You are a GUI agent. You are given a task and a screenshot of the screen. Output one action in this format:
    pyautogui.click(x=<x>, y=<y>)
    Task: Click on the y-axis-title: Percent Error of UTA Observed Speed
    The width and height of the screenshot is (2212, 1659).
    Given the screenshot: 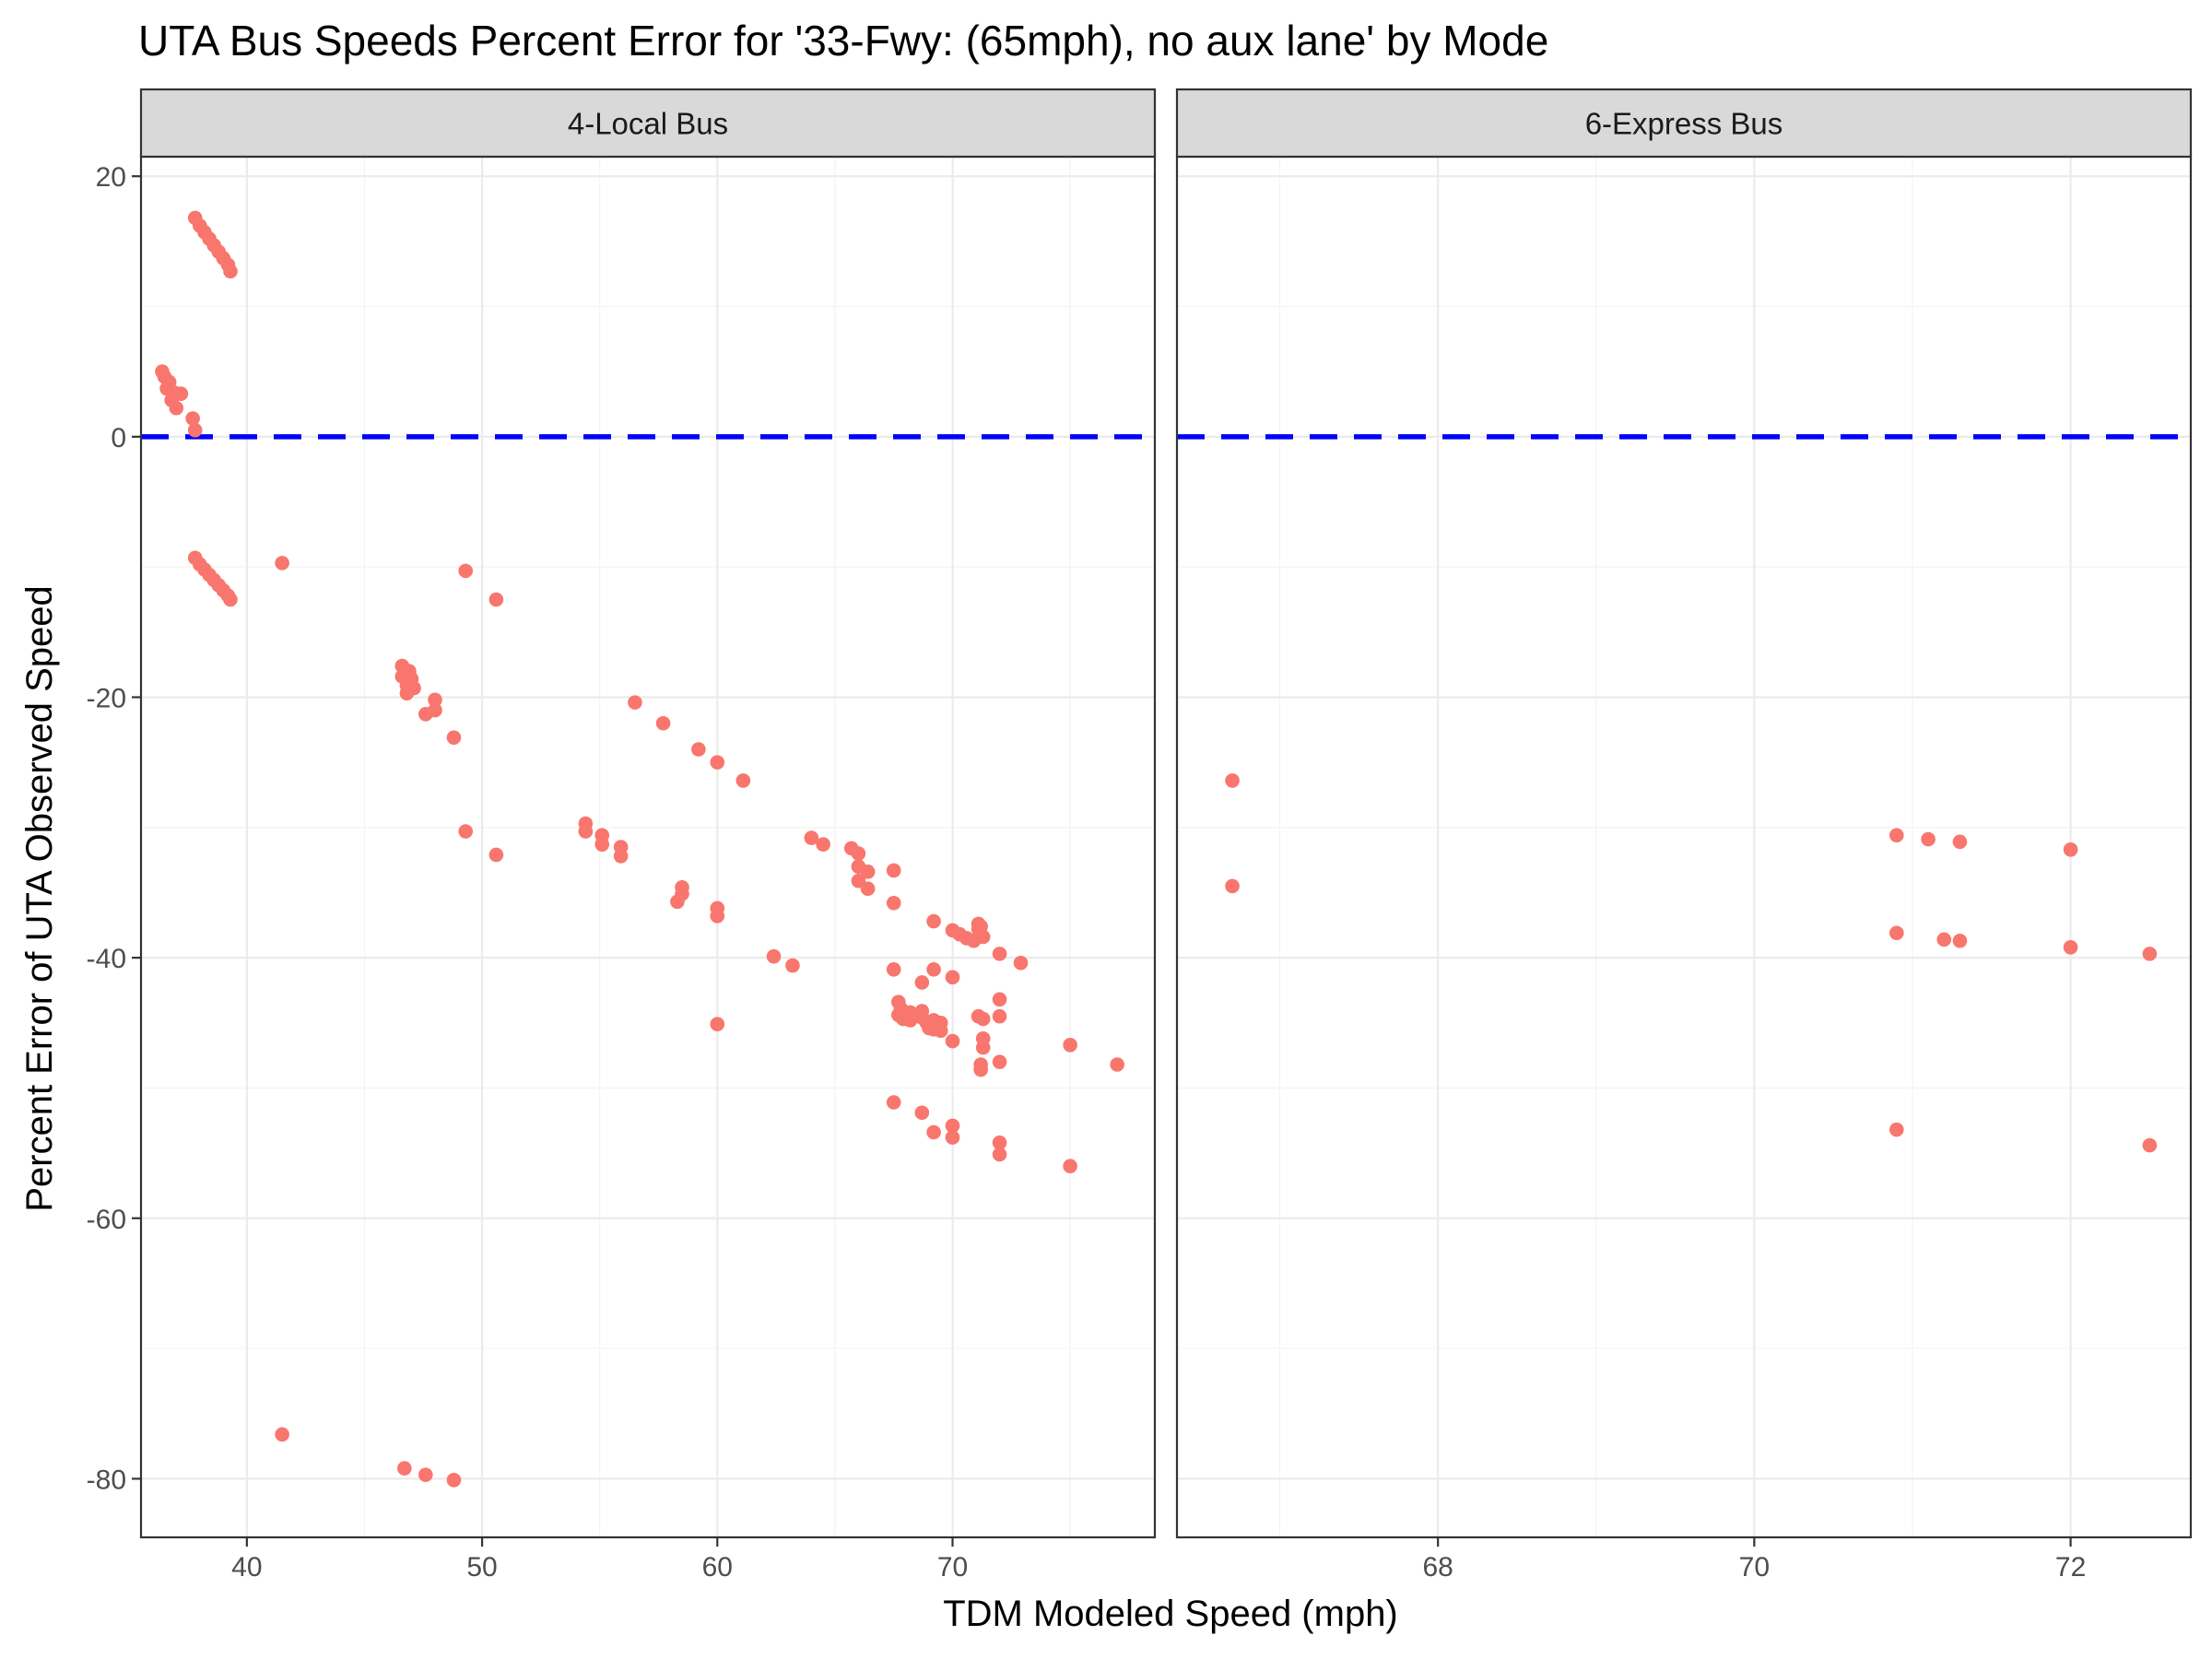 What is the action you would take?
    pyautogui.click(x=39, y=898)
    